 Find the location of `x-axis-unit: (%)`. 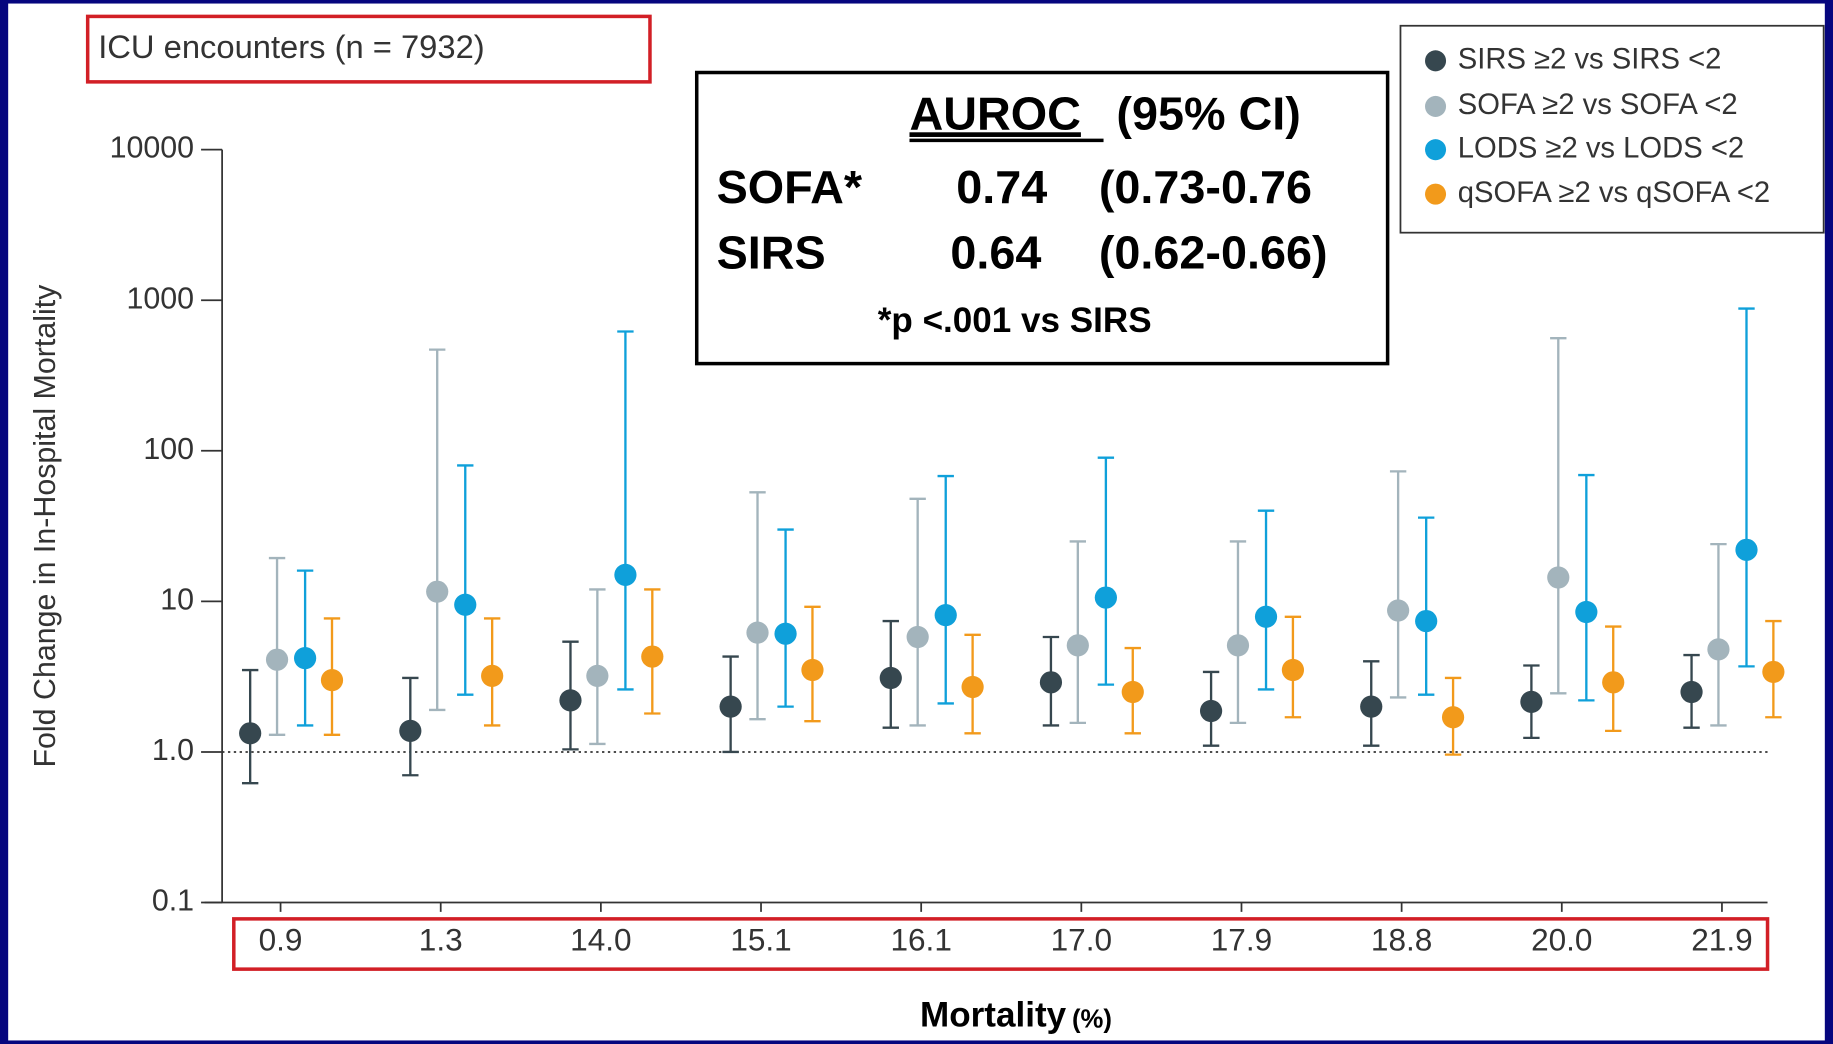

x-axis-unit: (%) is located at coordinates (1092, 1019).